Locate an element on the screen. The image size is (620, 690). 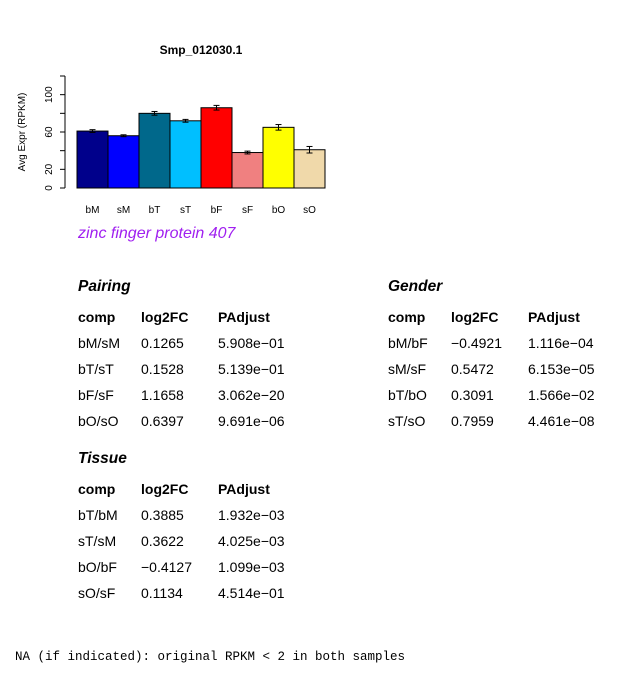
table-cell: −0.4921 is located at coordinates (476, 343).